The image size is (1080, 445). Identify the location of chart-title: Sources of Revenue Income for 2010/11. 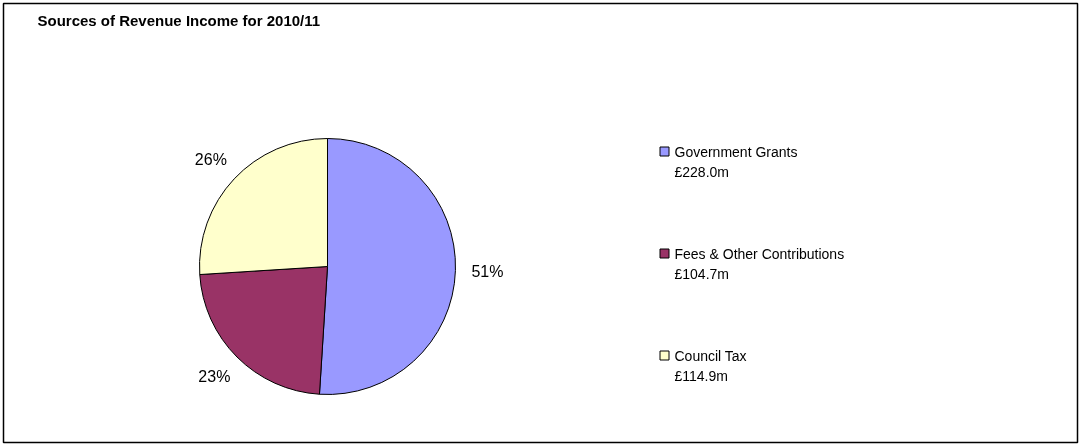
(179, 20).